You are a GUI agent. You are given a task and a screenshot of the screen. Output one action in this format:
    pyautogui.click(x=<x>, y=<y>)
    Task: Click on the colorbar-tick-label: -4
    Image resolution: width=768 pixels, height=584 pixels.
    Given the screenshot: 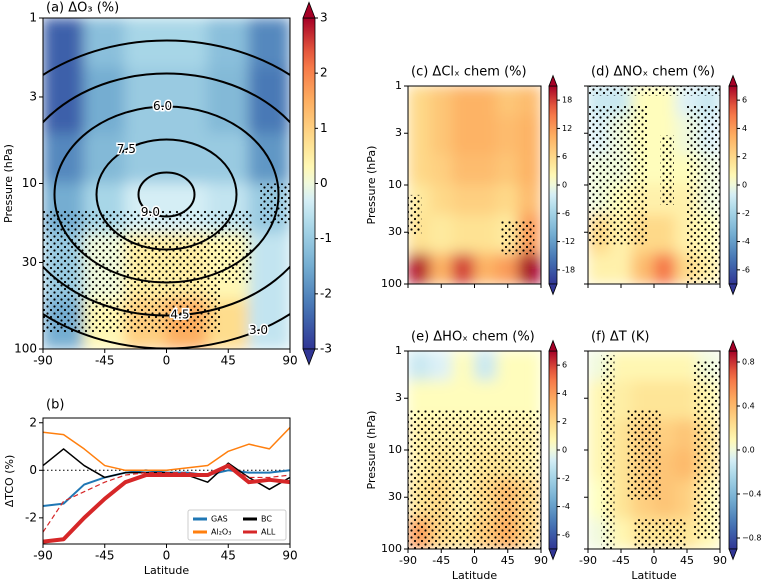 What is the action you would take?
    pyautogui.click(x=746, y=241)
    